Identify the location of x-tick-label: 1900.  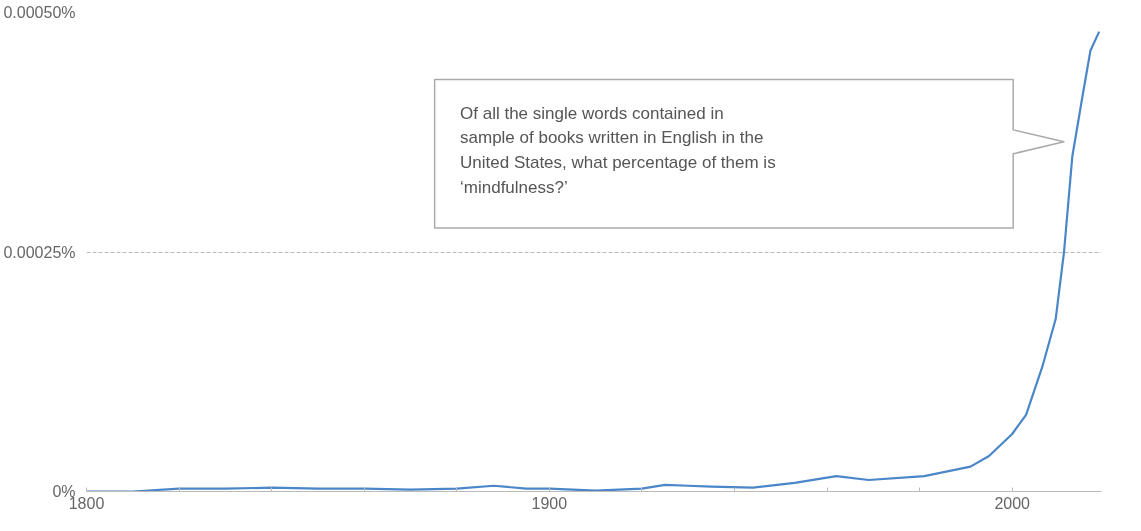
(549, 503).